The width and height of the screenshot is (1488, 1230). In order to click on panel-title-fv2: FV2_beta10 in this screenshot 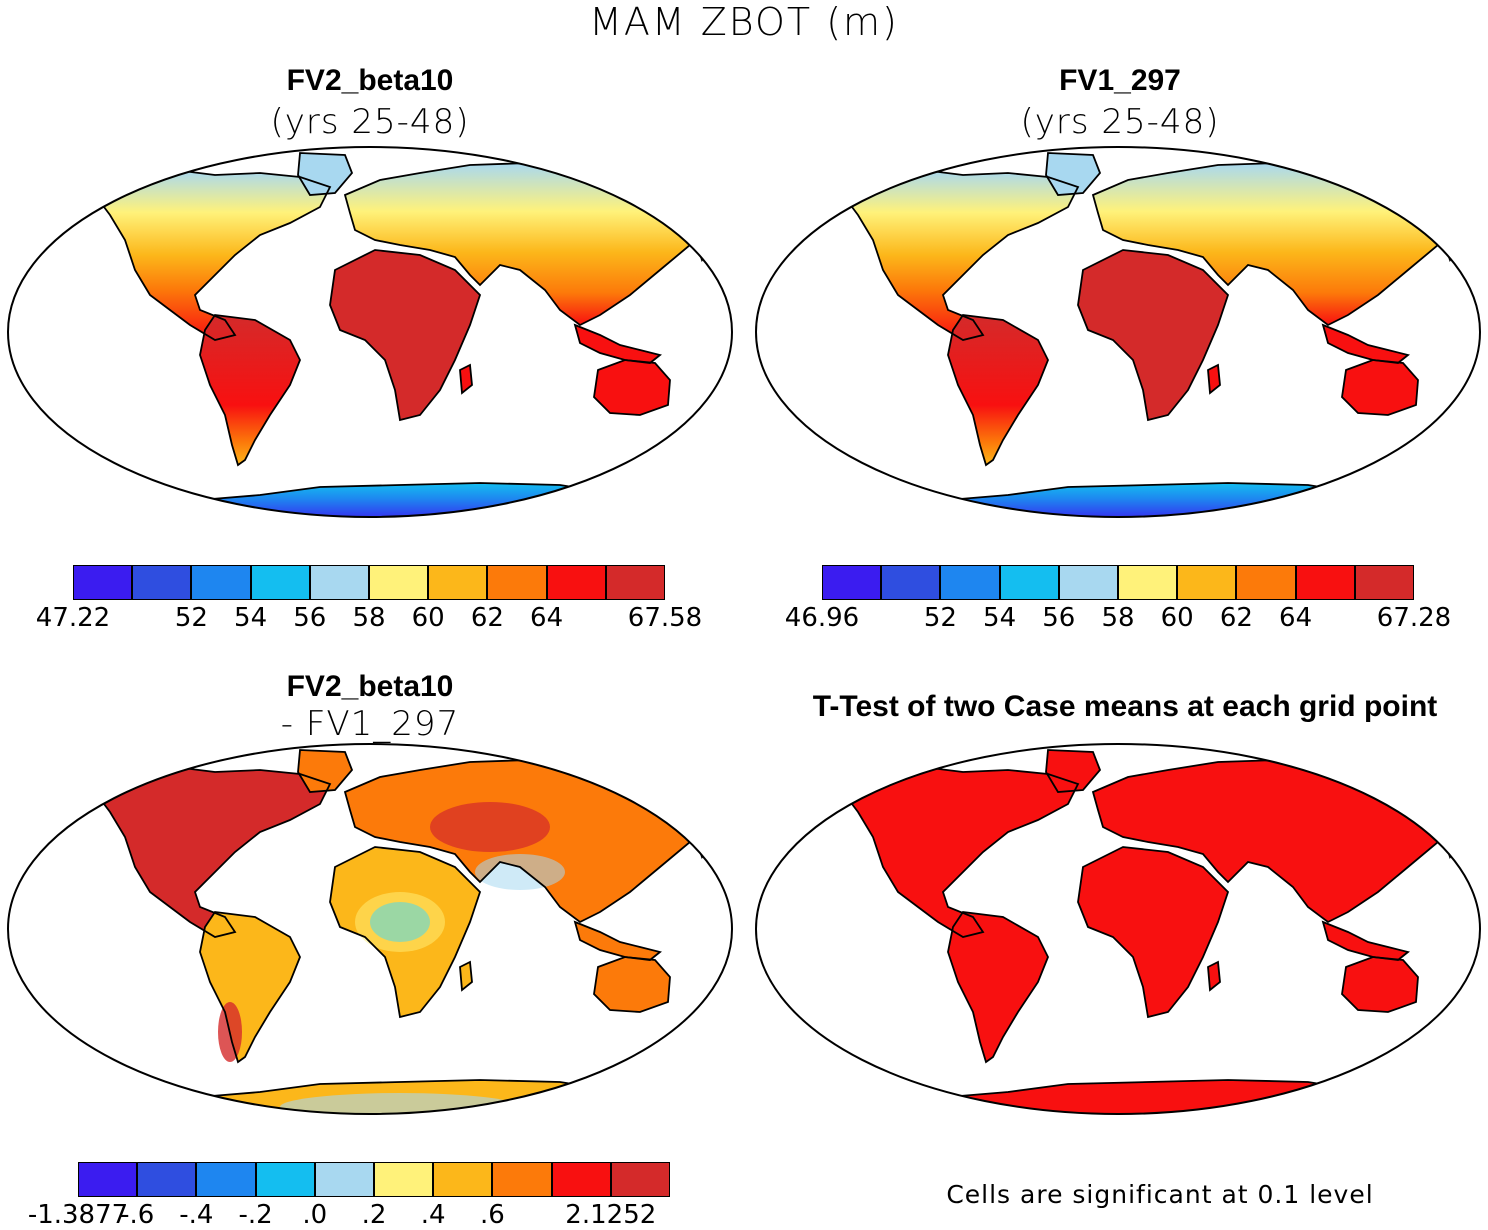, I will do `click(370, 80)`.